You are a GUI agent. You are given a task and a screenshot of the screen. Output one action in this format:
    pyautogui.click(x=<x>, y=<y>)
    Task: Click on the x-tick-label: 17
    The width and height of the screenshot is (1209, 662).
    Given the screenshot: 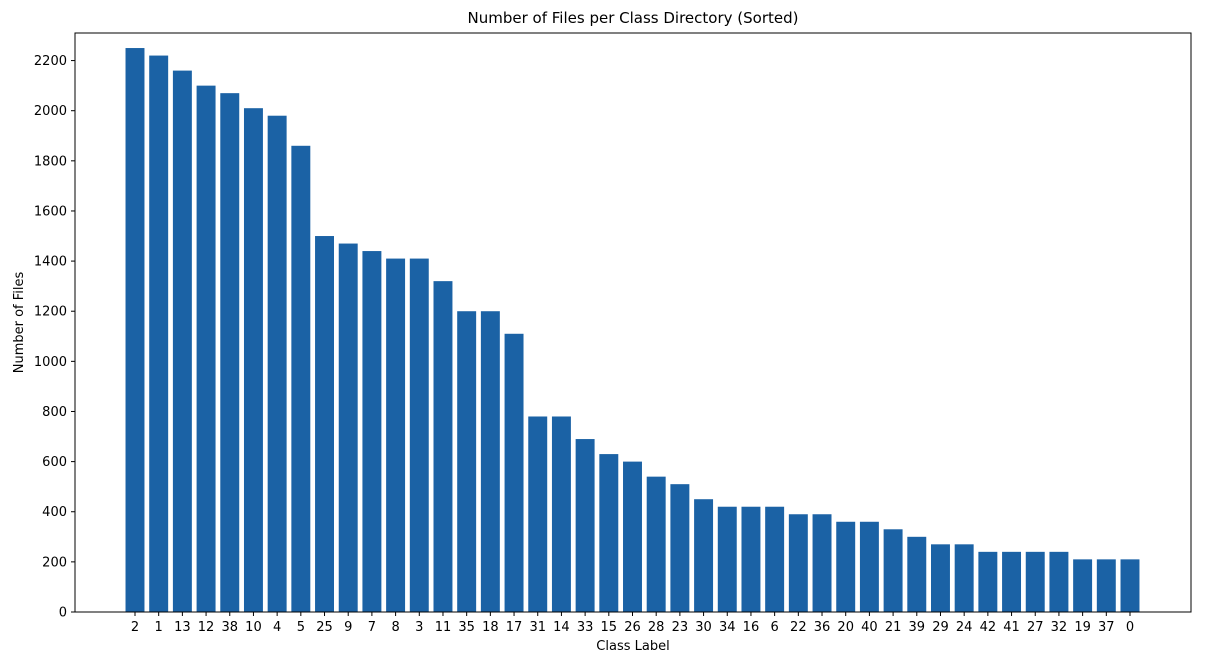 What is the action you would take?
    pyautogui.click(x=514, y=627)
    